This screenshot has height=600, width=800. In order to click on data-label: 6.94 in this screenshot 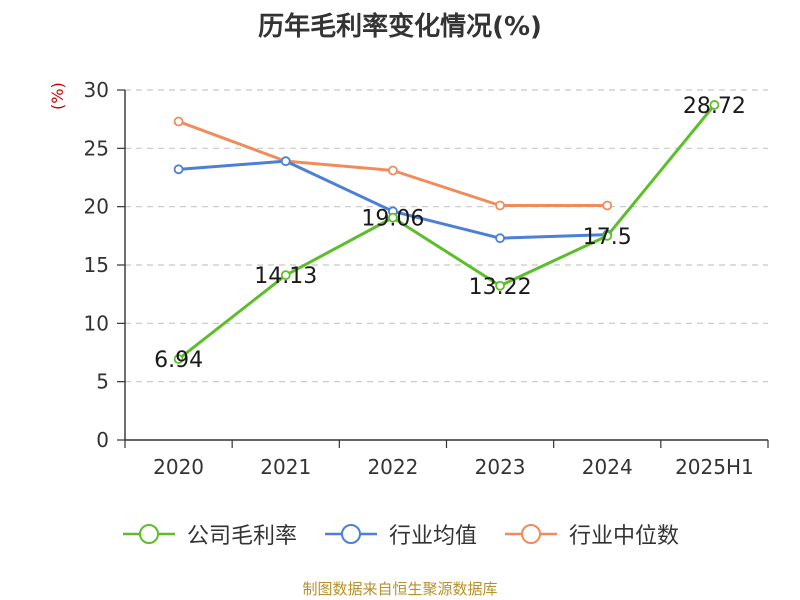, I will do `click(178, 360)`.